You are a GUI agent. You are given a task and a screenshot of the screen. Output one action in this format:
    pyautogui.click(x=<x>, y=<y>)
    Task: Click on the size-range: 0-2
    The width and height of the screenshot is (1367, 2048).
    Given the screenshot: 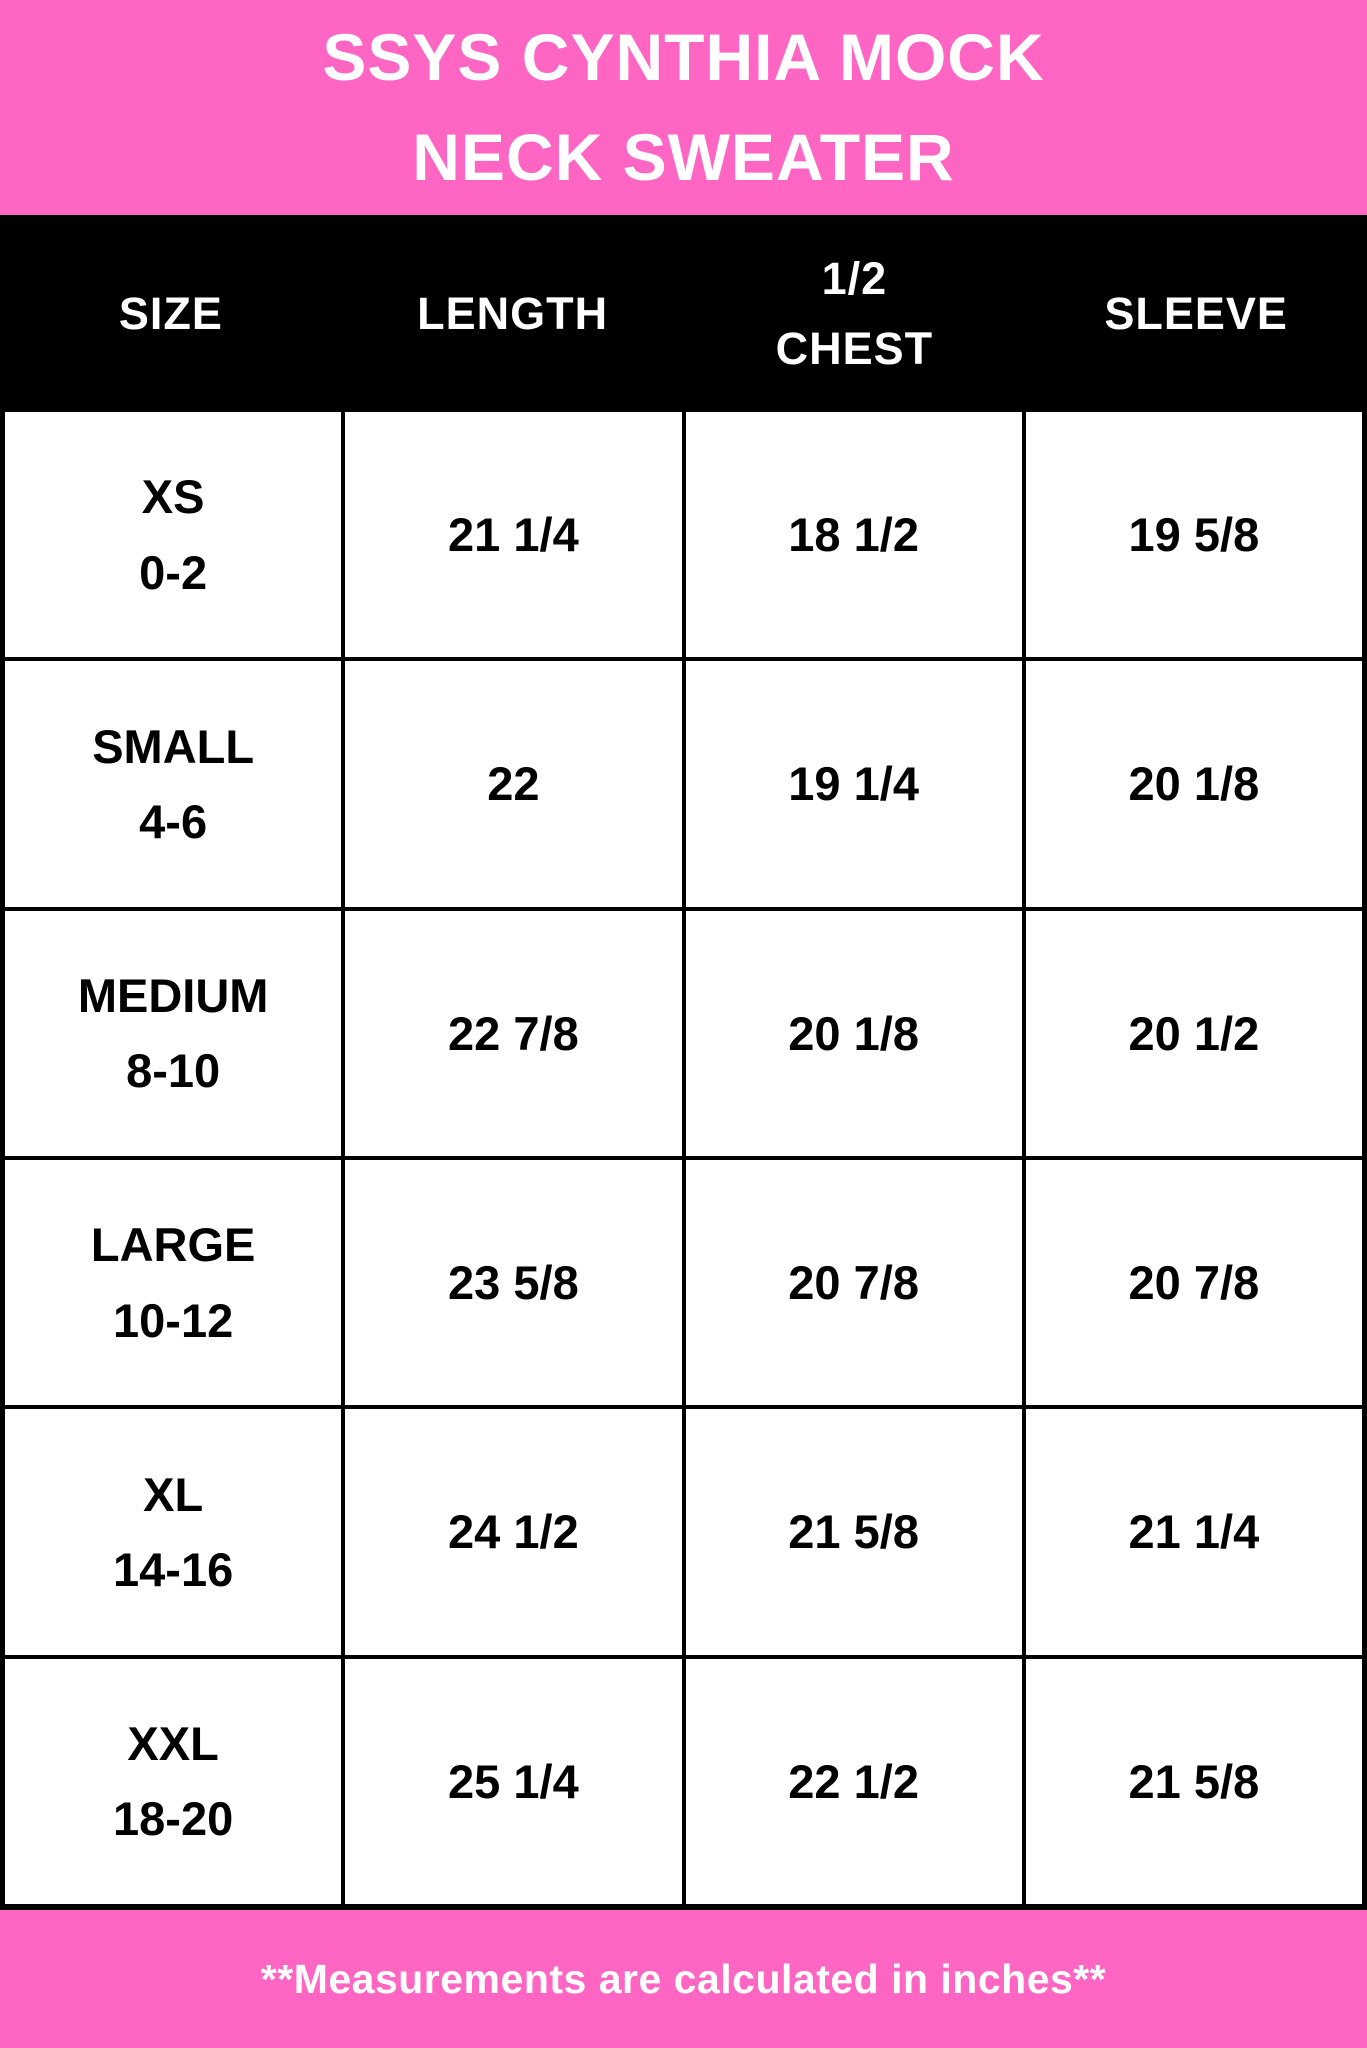 What is the action you would take?
    pyautogui.click(x=173, y=572)
    